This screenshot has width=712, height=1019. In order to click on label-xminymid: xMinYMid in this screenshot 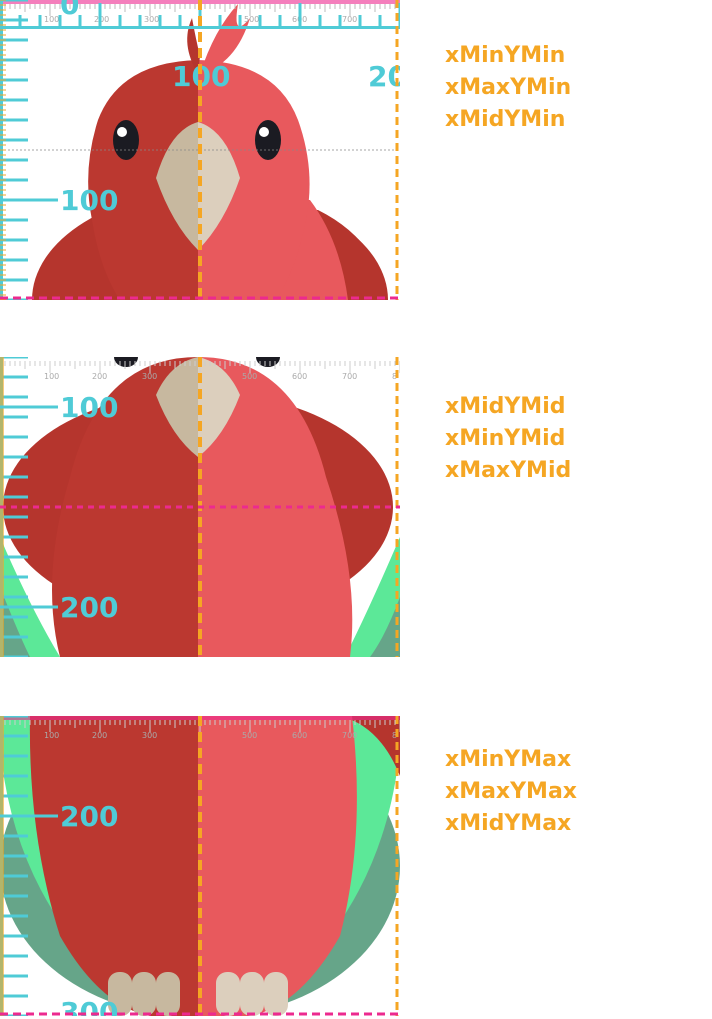, I will do `click(505, 438)`.